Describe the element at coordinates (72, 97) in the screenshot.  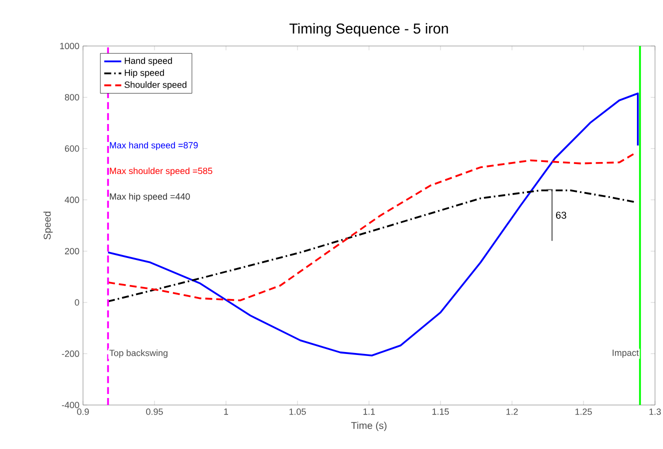
I see `y-tick-label: 800` at that location.